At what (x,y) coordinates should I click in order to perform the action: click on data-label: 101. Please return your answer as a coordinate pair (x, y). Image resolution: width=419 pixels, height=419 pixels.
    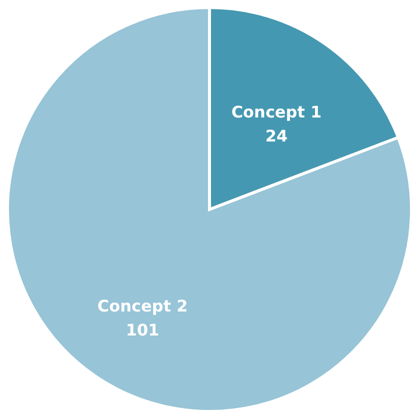
    Looking at the image, I should click on (143, 330).